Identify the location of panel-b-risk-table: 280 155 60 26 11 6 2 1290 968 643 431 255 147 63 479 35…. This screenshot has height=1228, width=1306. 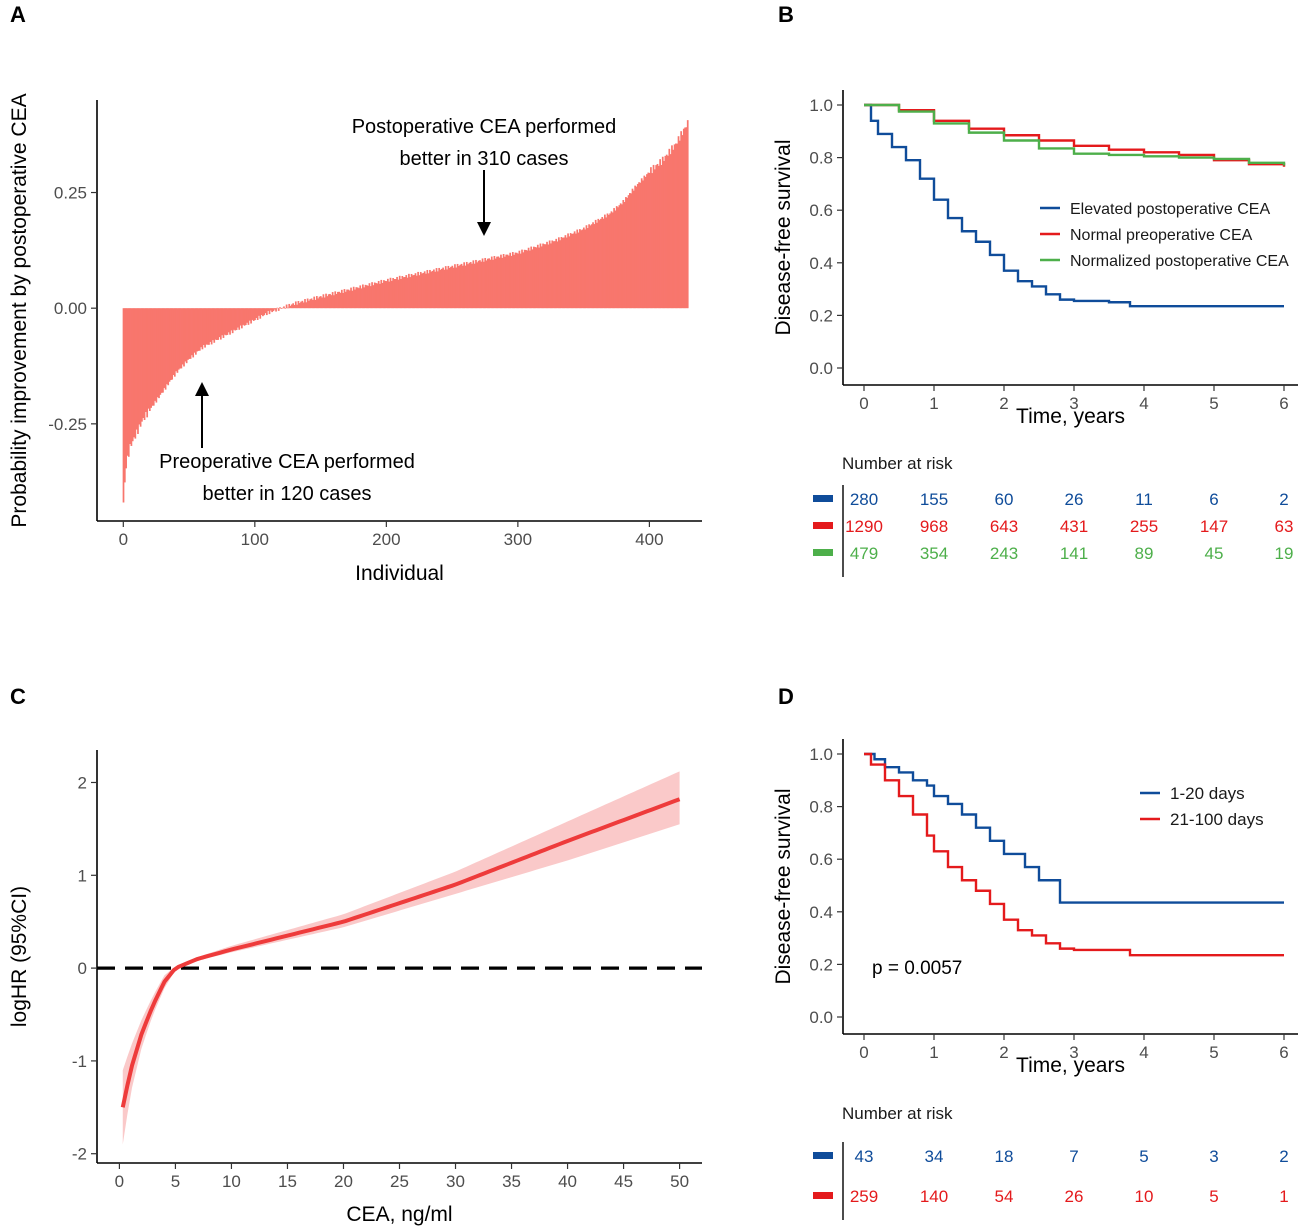
(1053, 531).